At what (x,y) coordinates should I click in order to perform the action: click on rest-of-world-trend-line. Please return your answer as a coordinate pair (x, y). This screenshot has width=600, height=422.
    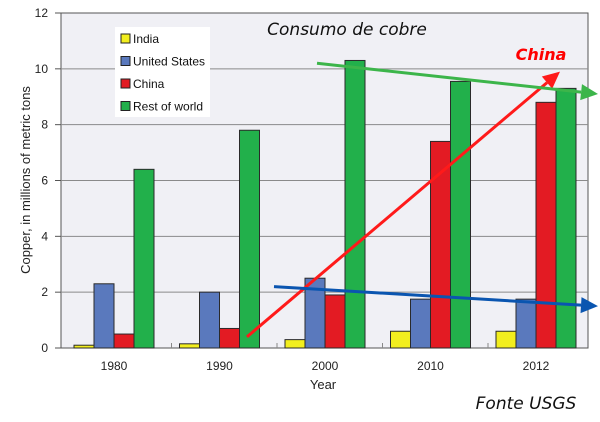
    Looking at the image, I should click on (449, 77).